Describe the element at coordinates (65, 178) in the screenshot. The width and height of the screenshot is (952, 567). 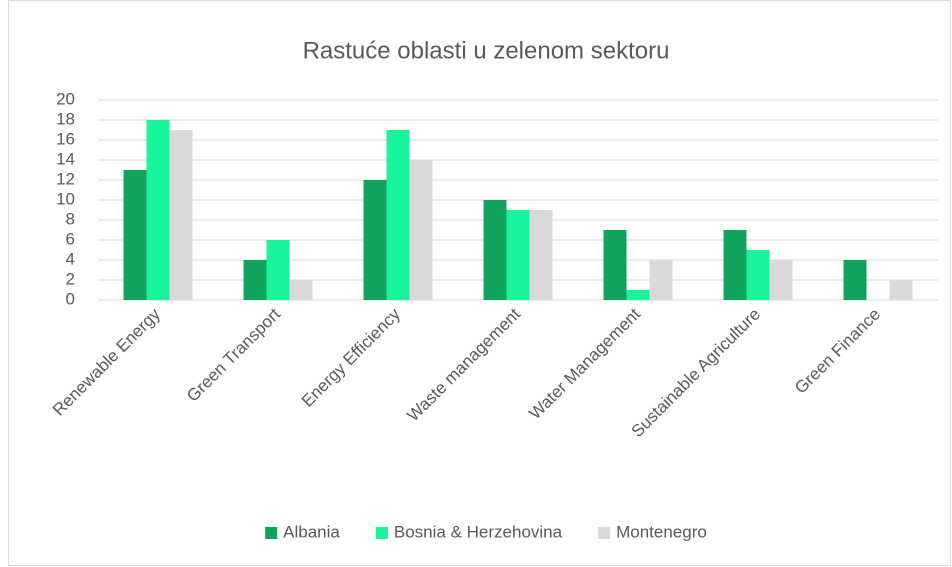
I see `y-tick-label: 12` at that location.